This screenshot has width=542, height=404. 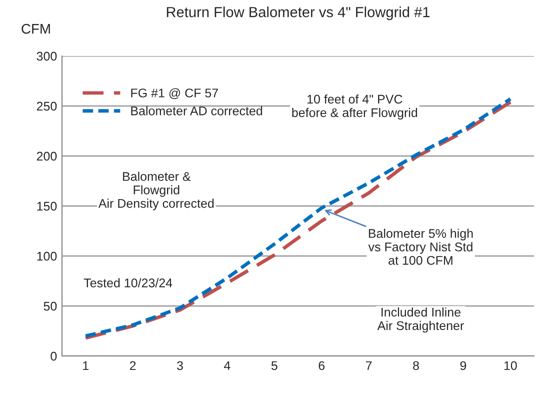 What do you see at coordinates (510, 365) in the screenshot?
I see `x-tick-label: 10` at bounding box center [510, 365].